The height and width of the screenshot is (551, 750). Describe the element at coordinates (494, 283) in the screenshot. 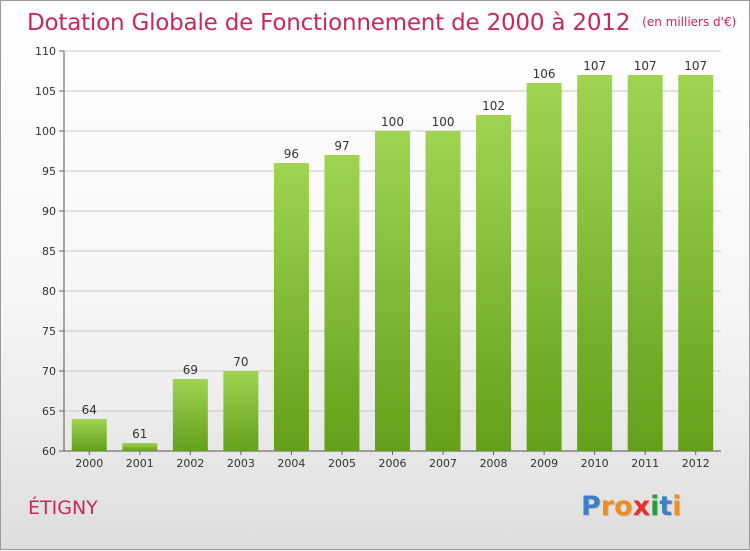

I see `bar-2008` at that location.